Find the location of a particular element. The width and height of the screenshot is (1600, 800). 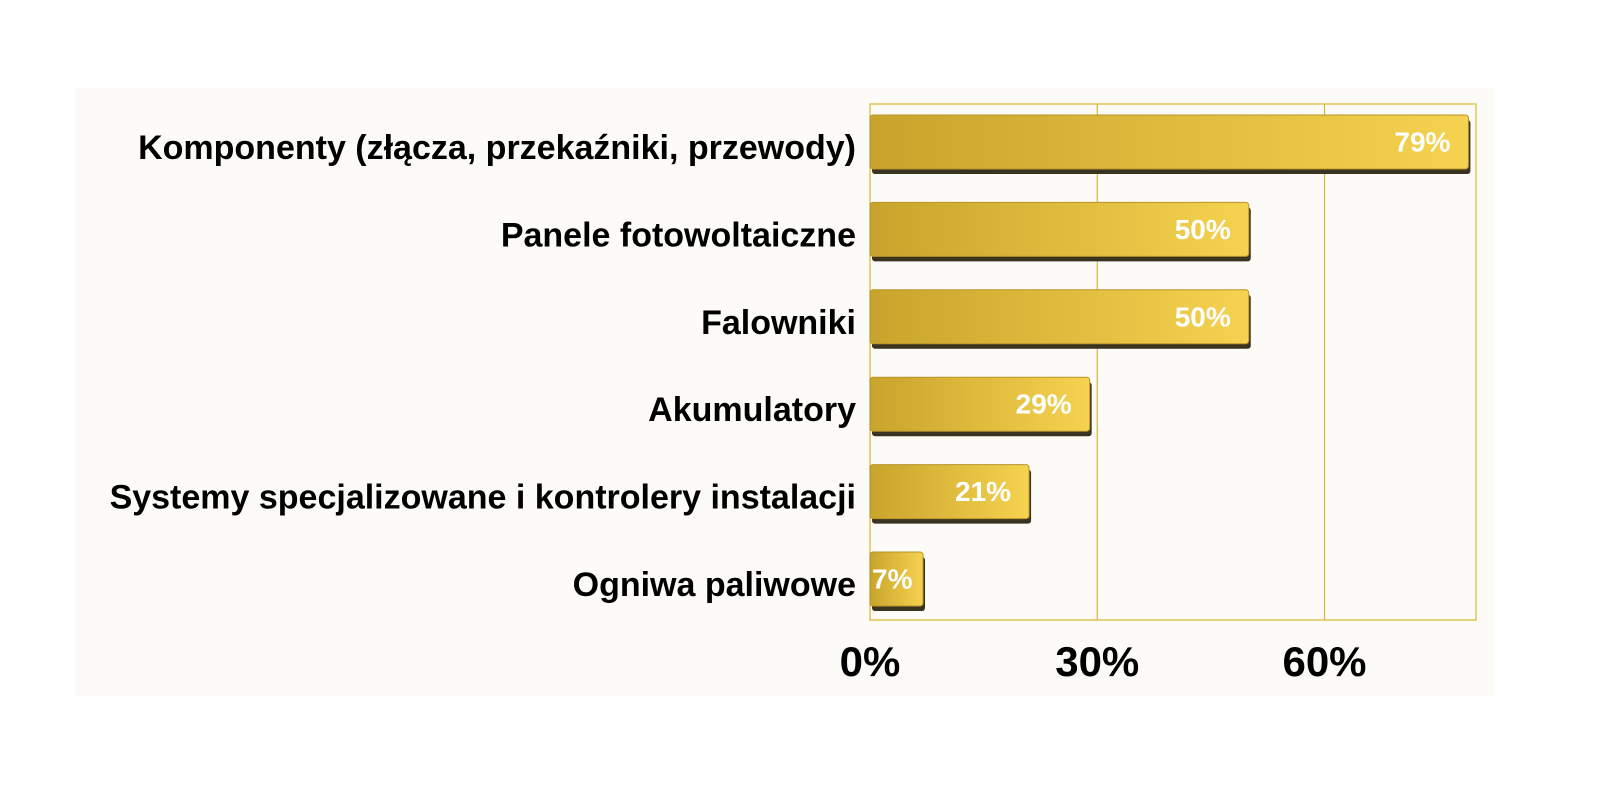

x-tick-label: 30% is located at coordinates (1097, 661).